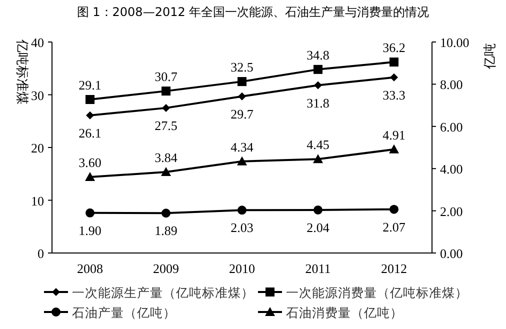  Describe the element at coordinates (451, 84) in the screenshot. I see `y2-tick-label: 8.00` at that location.